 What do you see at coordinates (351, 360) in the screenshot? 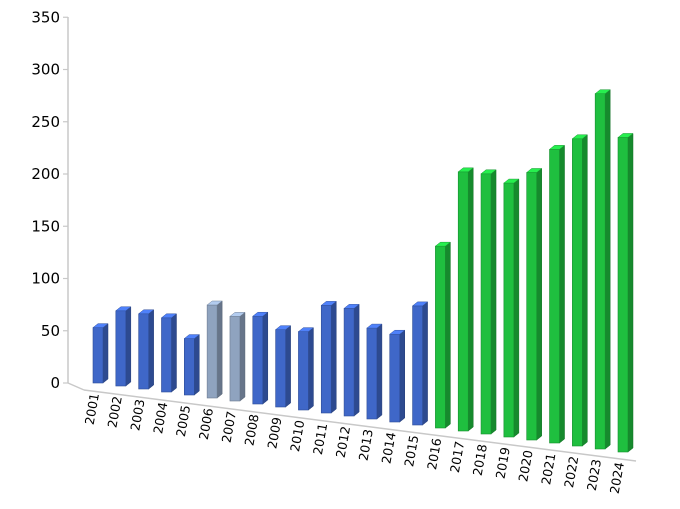
I see `bar-2012` at bounding box center [351, 360].